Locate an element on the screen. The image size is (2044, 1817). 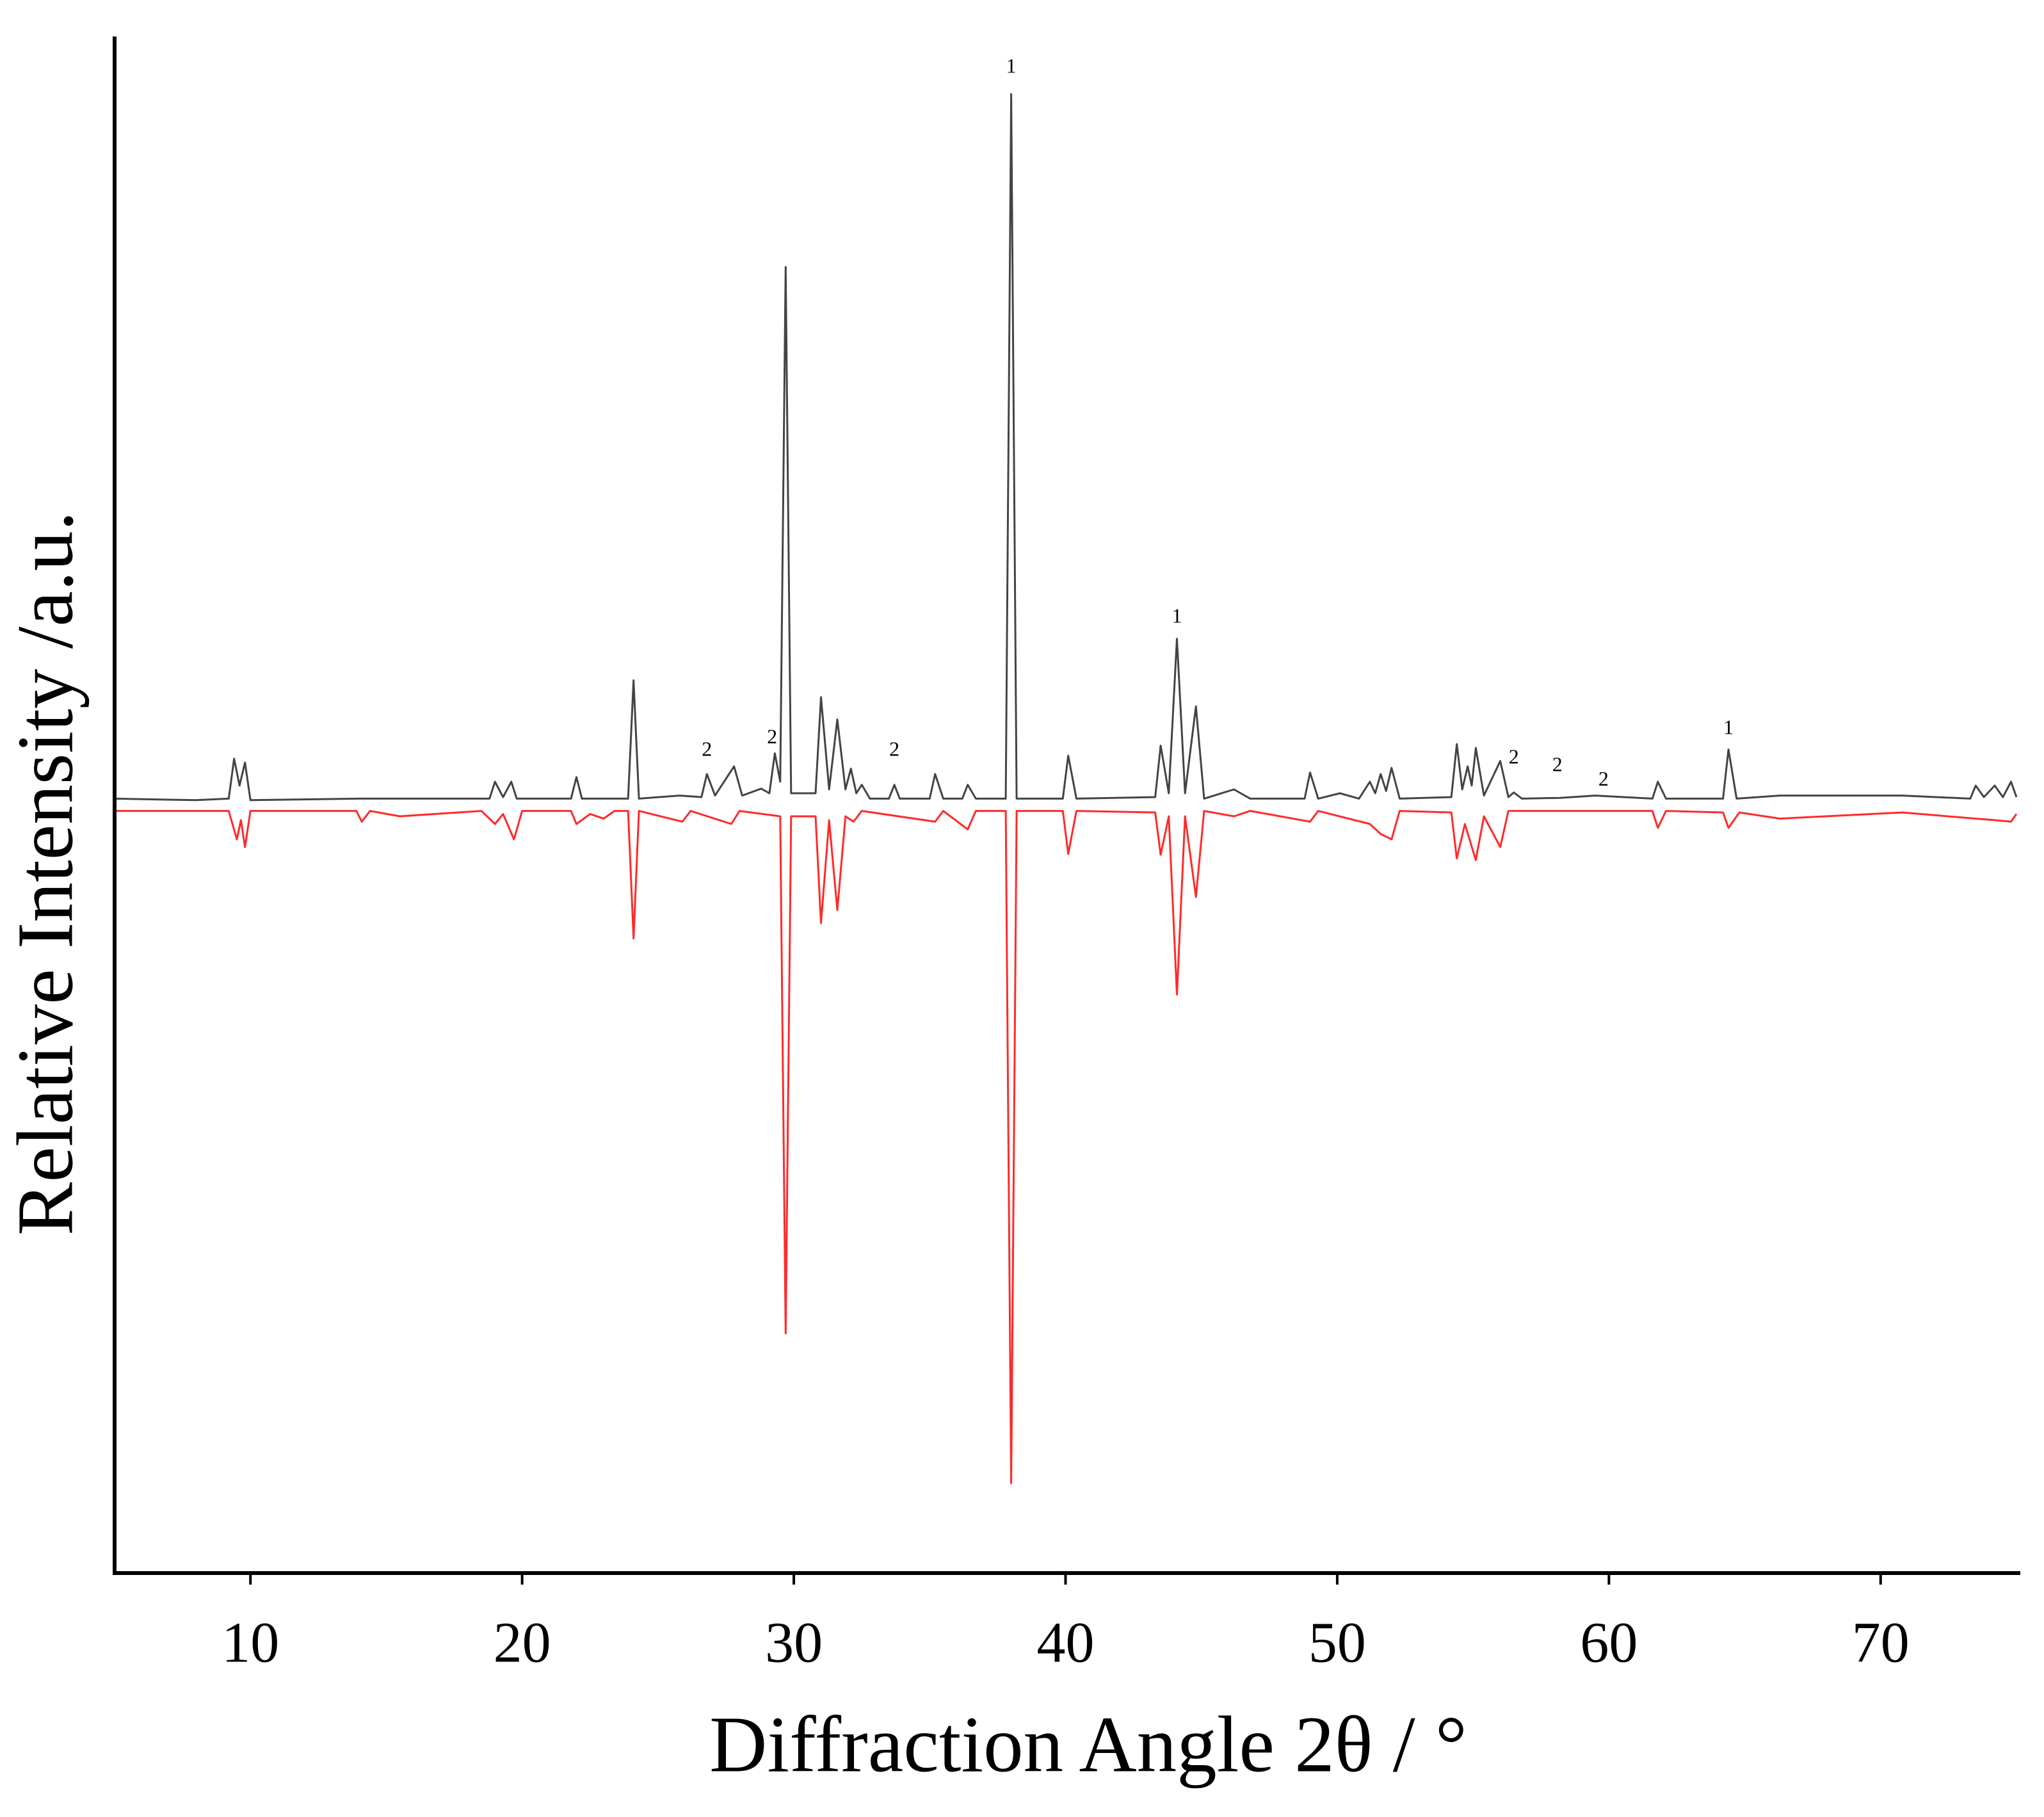
x-axis-label: Diffraction Angle 2θ / ° is located at coordinates (1088, 1745).